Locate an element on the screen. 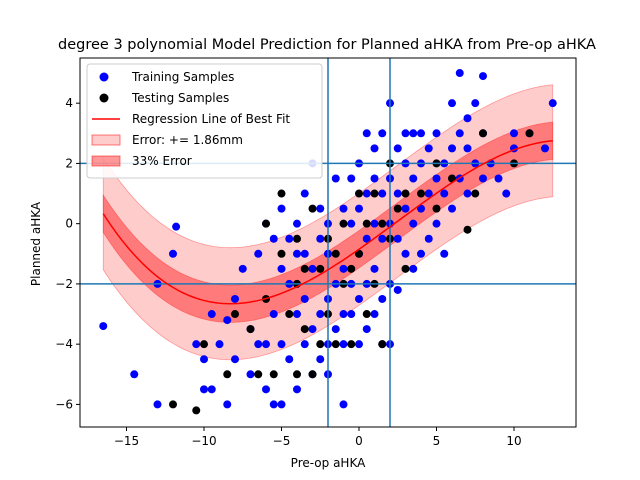 The image size is (640, 480). x-tick-label: 0 is located at coordinates (359, 441).